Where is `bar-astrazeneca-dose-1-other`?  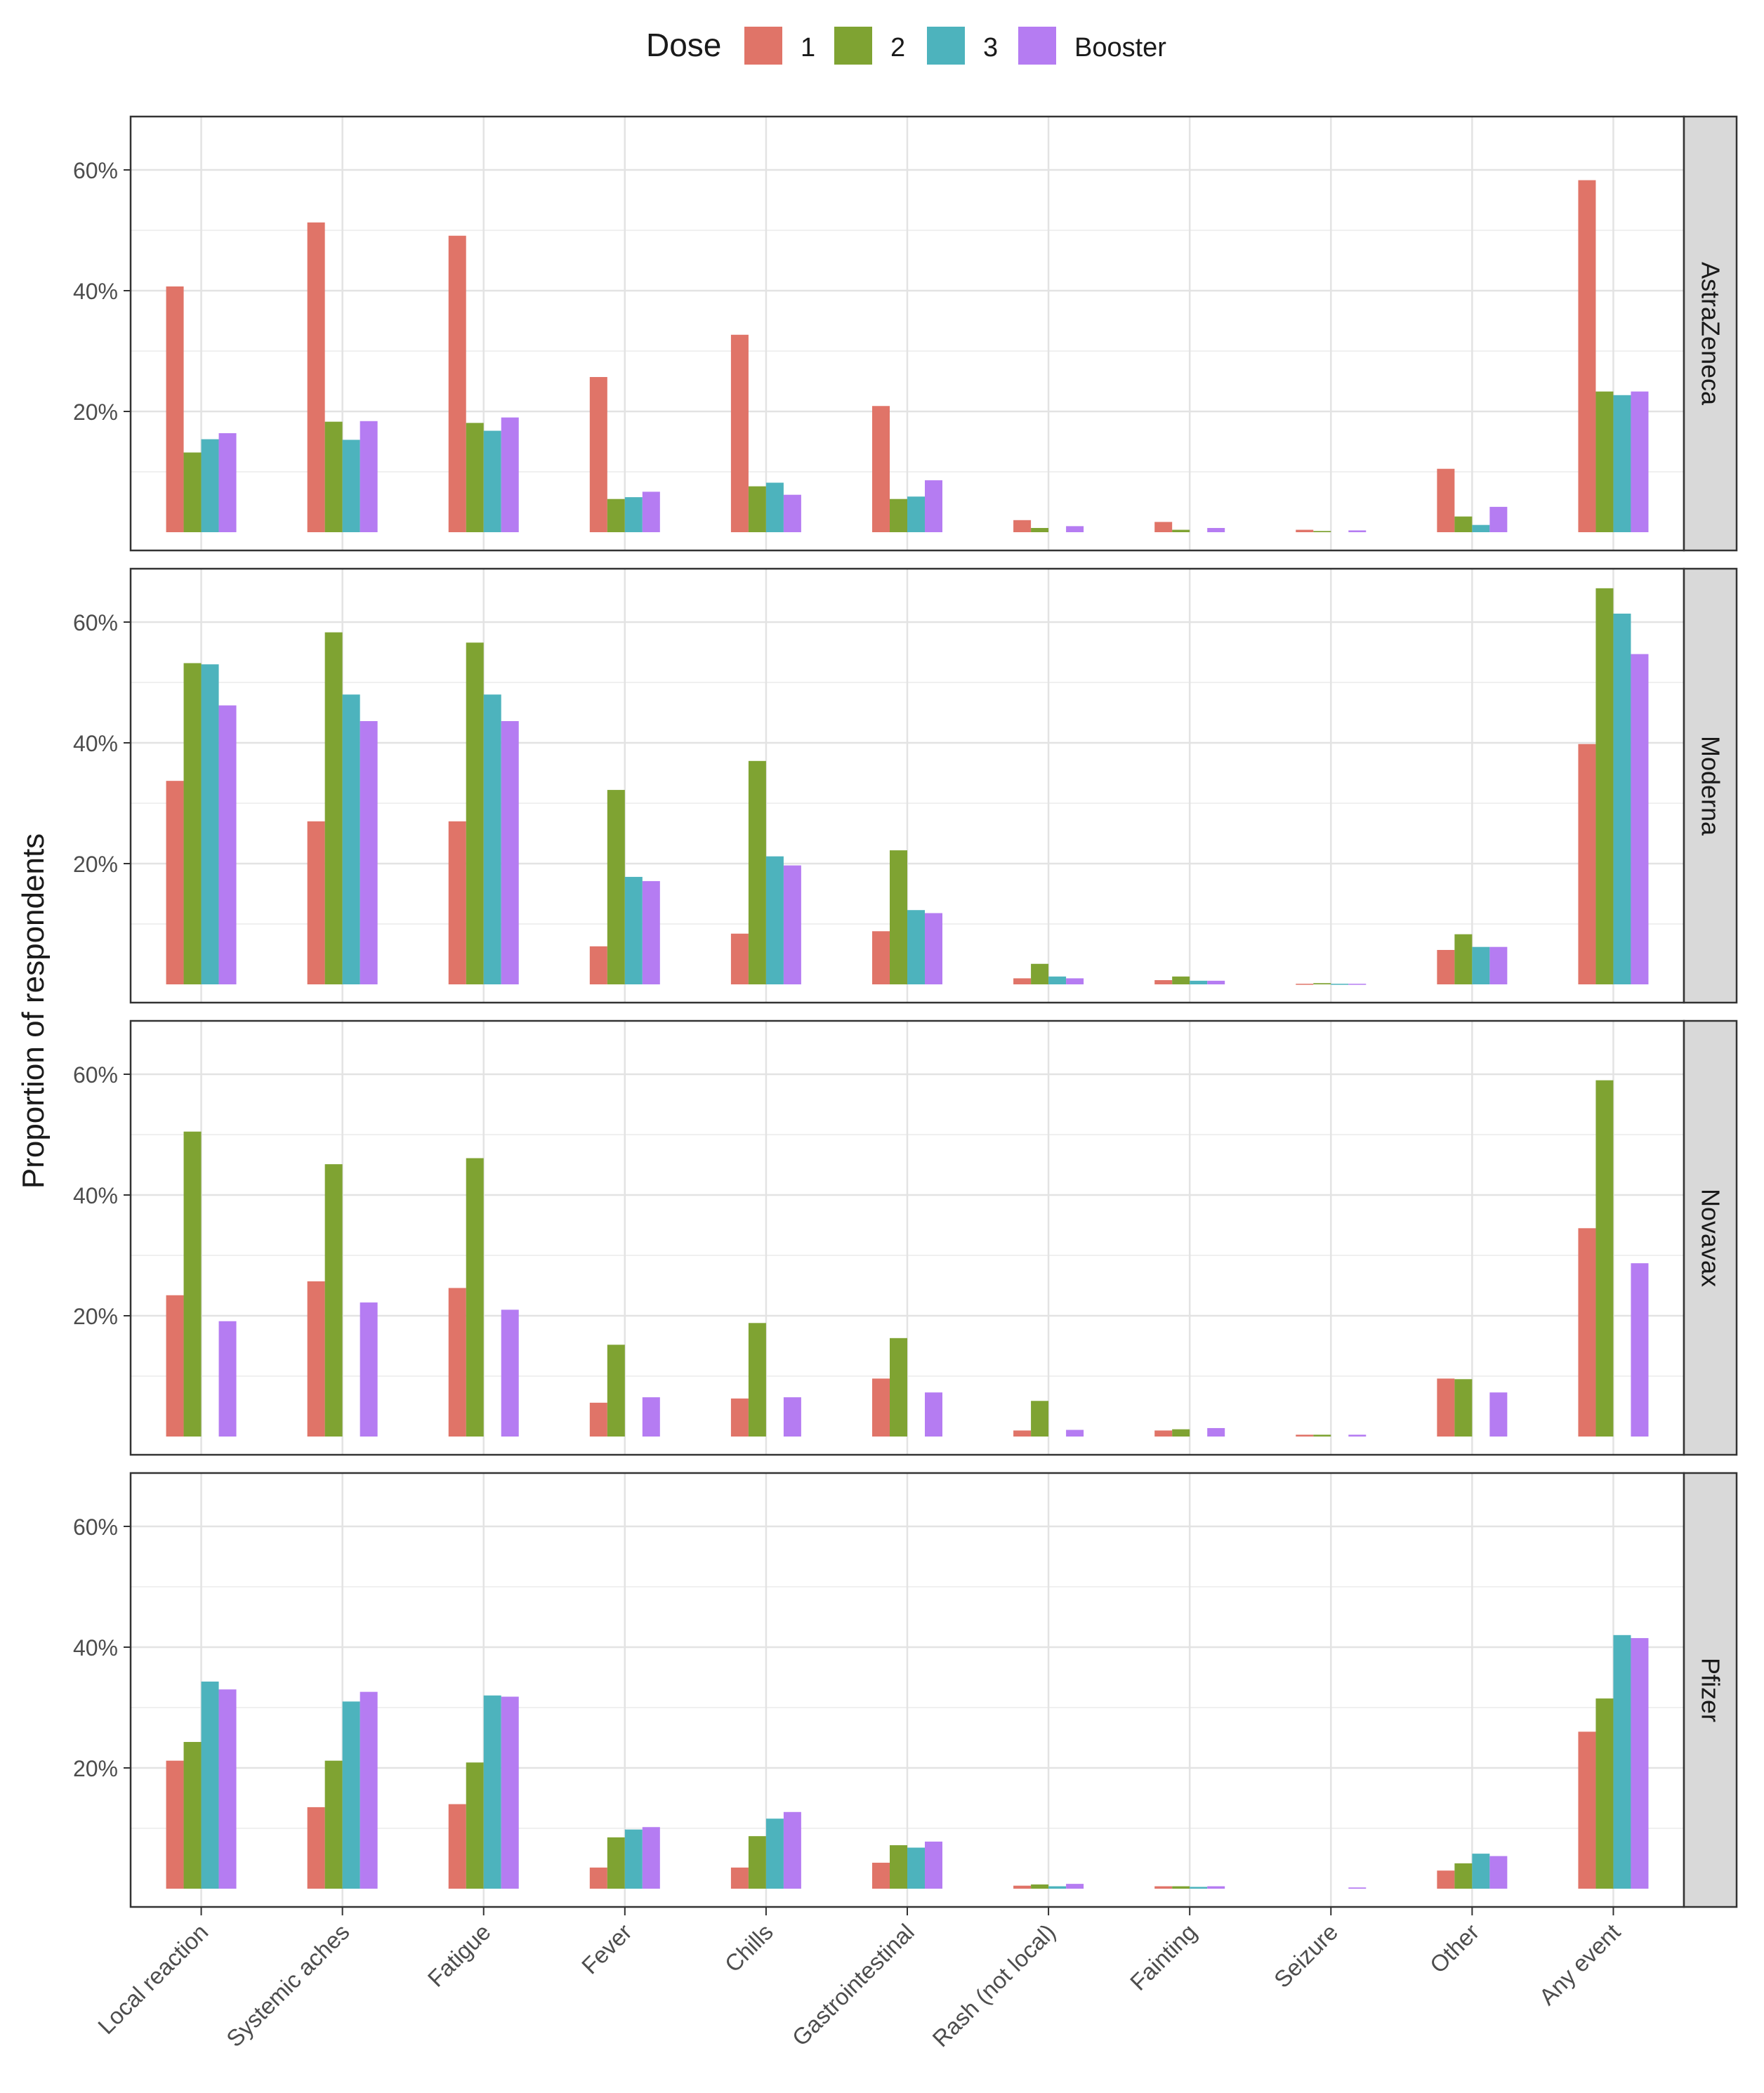 bar-astrazeneca-dose-1-other is located at coordinates (1446, 500).